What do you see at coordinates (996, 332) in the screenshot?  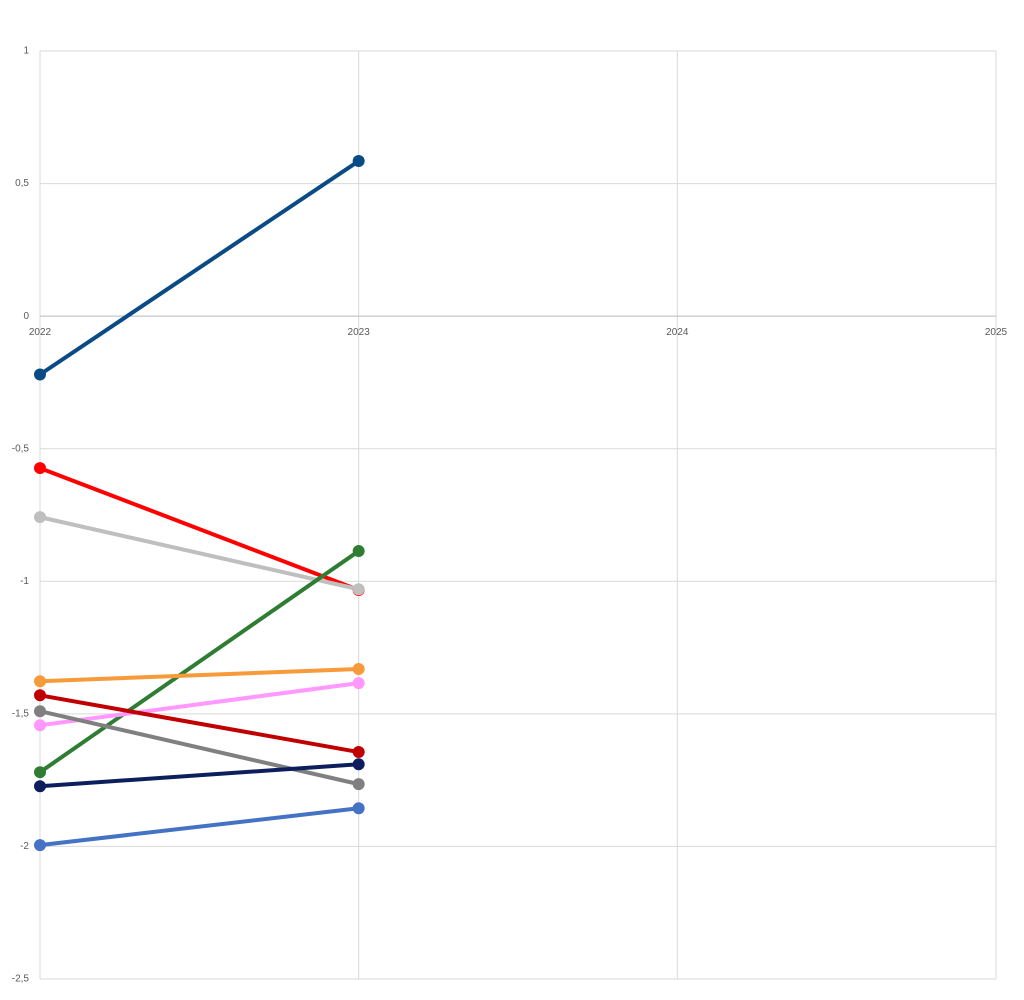 I see `x-tick-label: 2025` at bounding box center [996, 332].